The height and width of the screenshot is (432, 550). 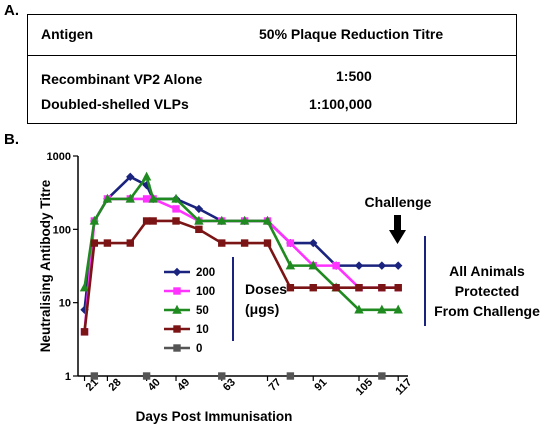 I want to click on outcome-bracket, so click(x=425, y=281).